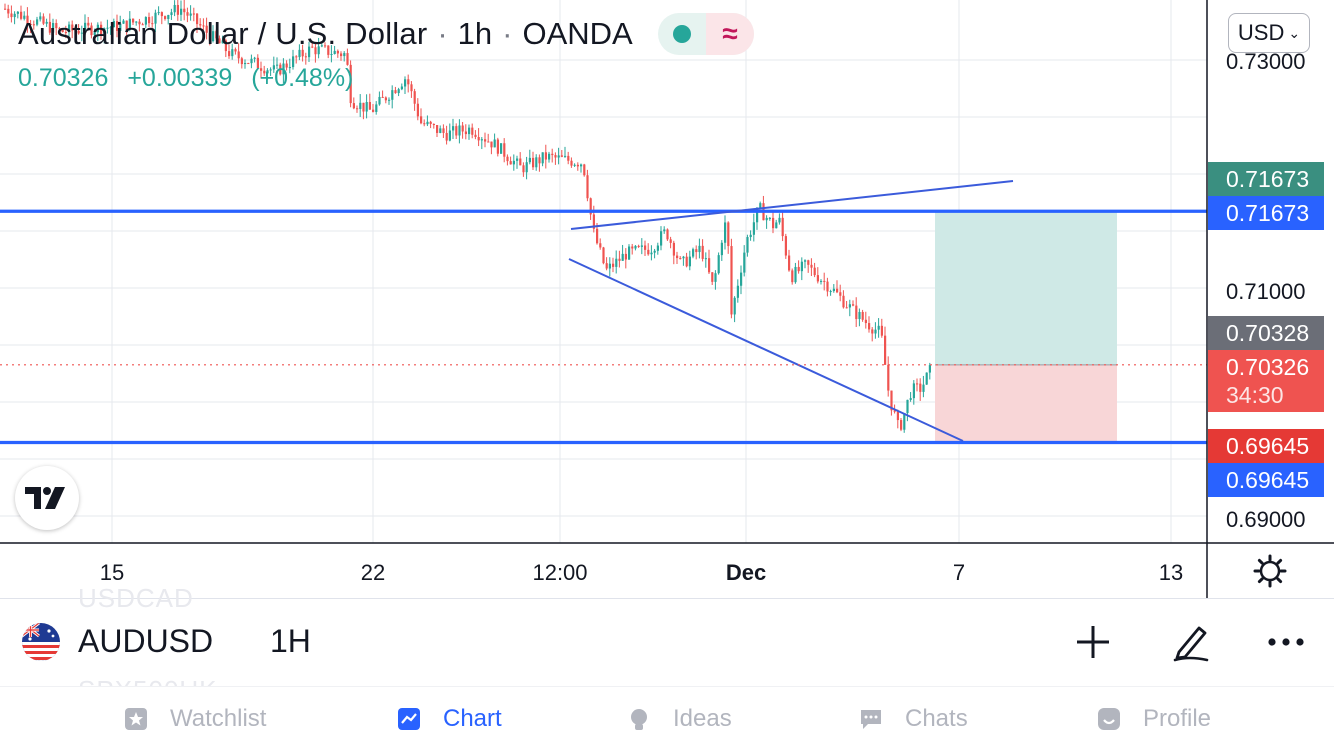  Describe the element at coordinates (1270, 571) in the screenshot. I see `settings-gear-icon` at that location.